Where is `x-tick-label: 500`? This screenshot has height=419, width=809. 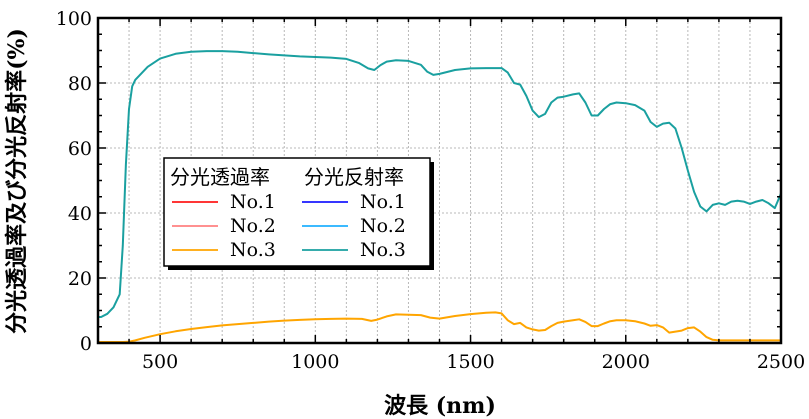
x-tick-label: 500 is located at coordinates (160, 362).